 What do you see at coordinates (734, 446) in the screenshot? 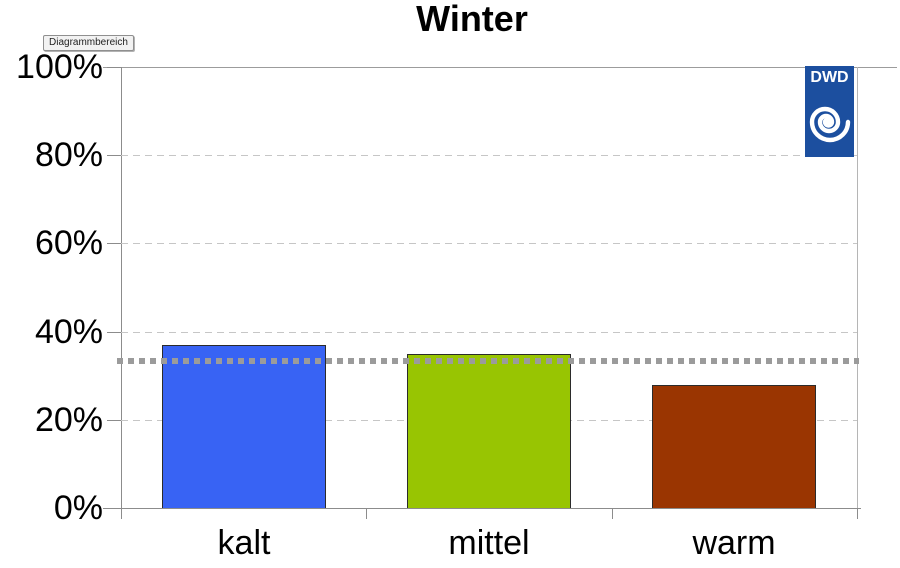
I see `bar-warm` at bounding box center [734, 446].